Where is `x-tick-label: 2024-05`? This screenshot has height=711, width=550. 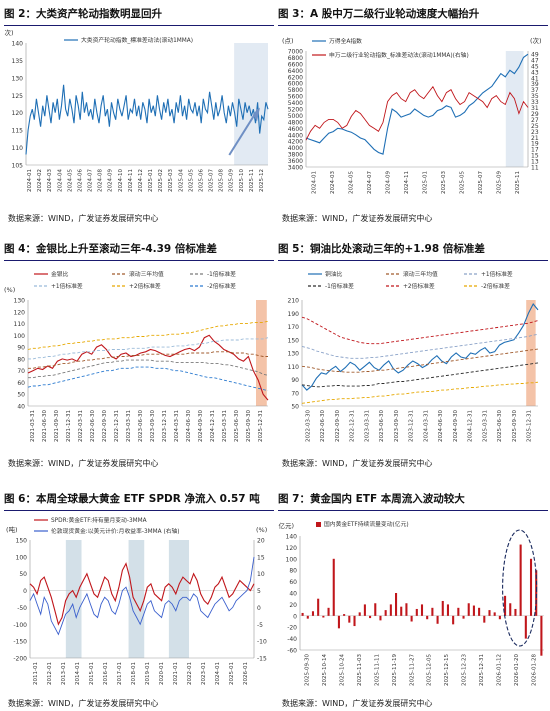 x-tick-label: 2024-05 is located at coordinates (70, 180).